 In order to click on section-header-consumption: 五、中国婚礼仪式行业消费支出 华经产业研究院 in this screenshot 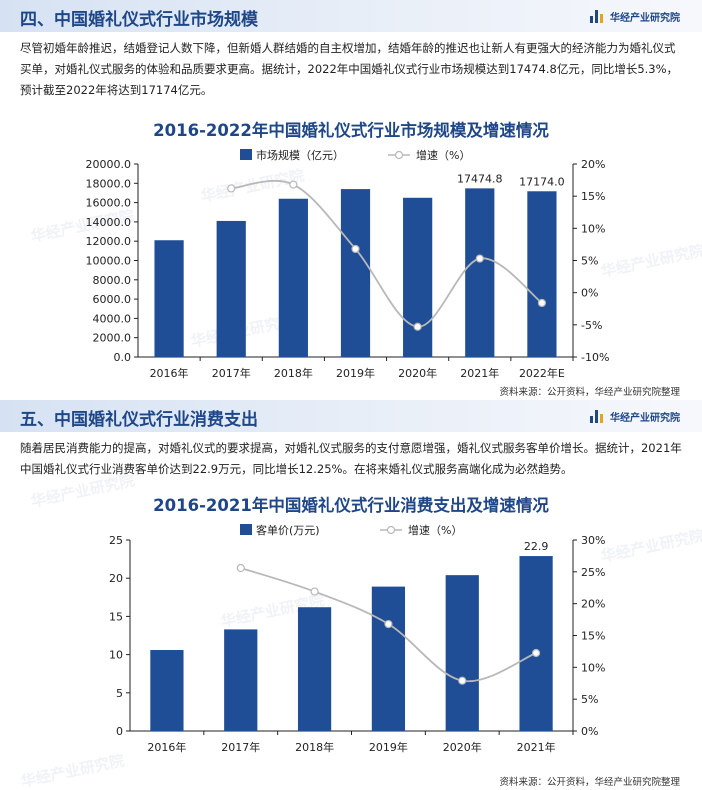, I will do `click(351, 416)`.